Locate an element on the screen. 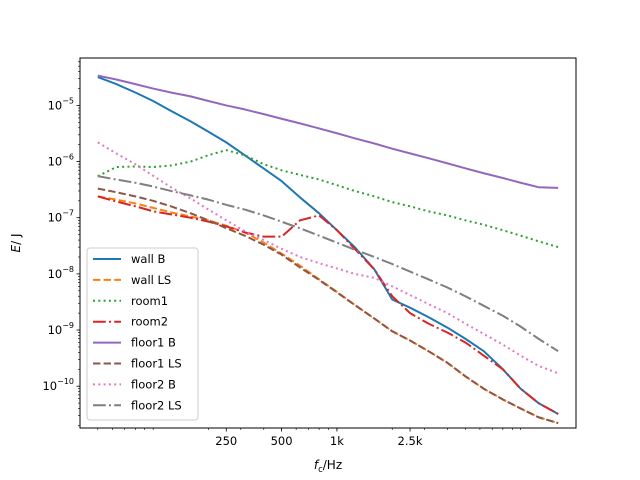 This screenshot has width=640, height=480. legend-label: room2 is located at coordinates (149, 322).